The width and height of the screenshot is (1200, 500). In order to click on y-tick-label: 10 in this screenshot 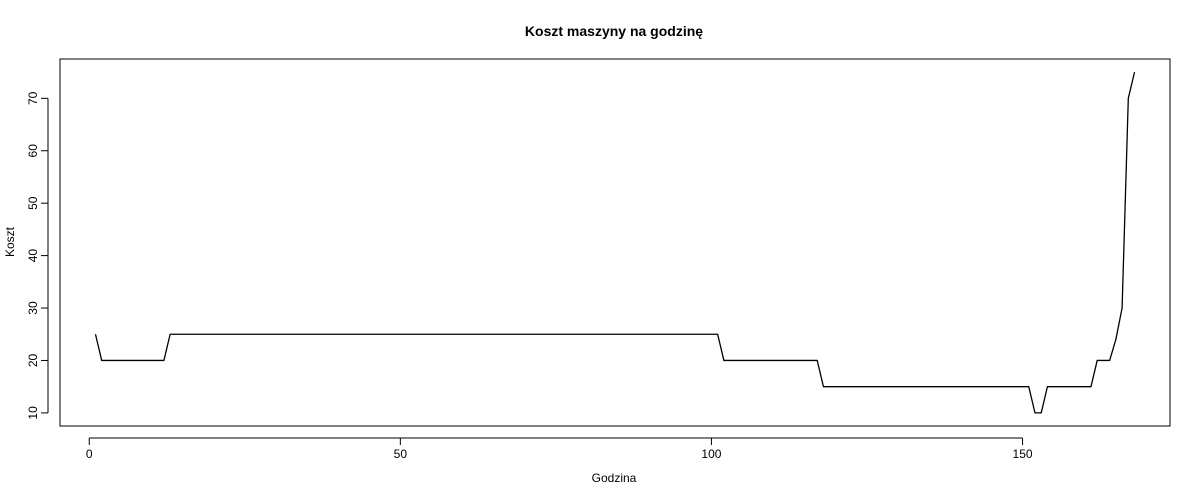, I will do `click(33, 413)`.